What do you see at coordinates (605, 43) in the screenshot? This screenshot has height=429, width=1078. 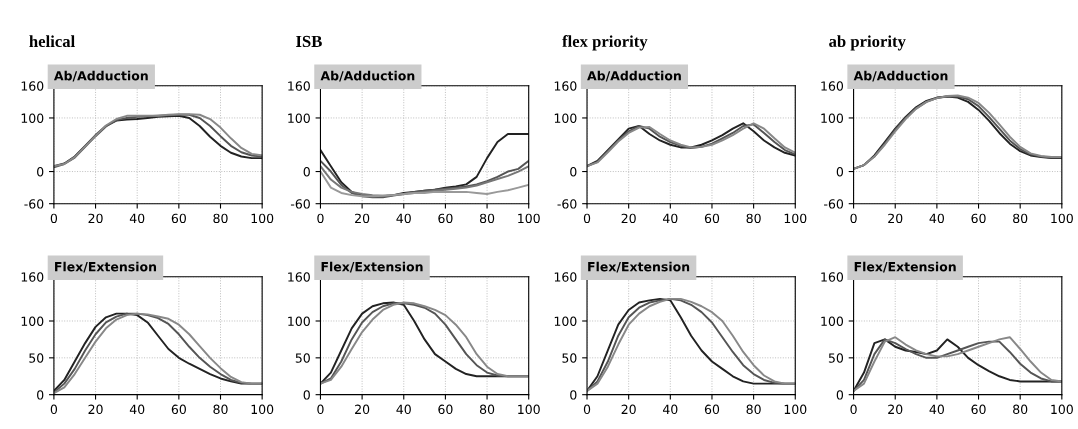 I see `chart-title: flex priority` at bounding box center [605, 43].